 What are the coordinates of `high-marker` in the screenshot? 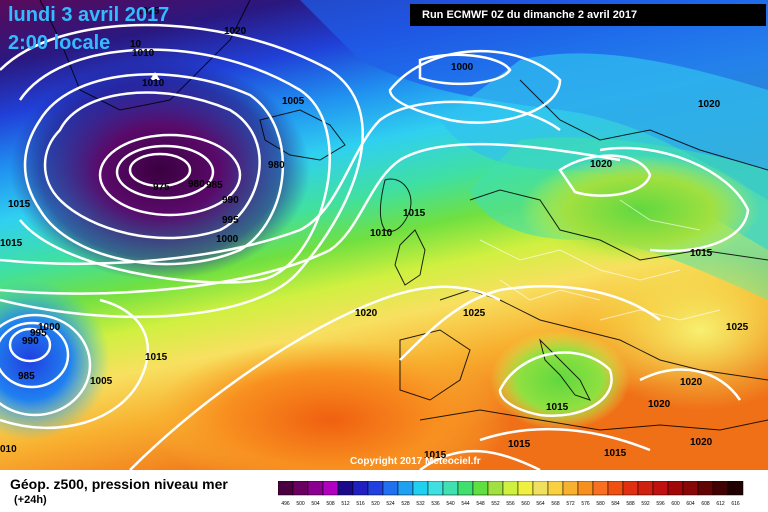 It's located at (155, 76).